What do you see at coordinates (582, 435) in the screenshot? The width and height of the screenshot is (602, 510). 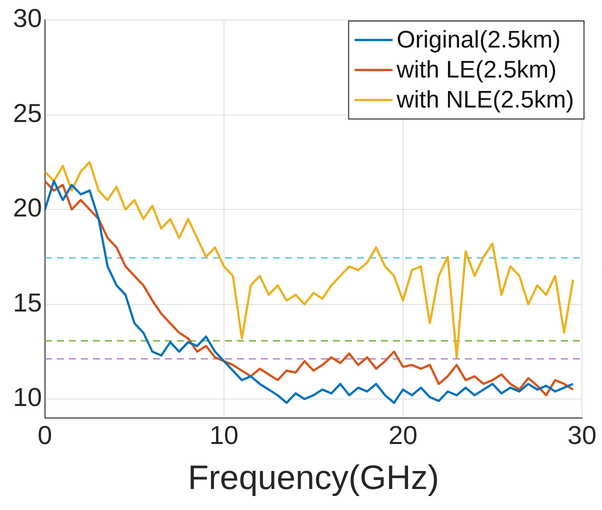 I see `x-tick-label: 30` at bounding box center [582, 435].